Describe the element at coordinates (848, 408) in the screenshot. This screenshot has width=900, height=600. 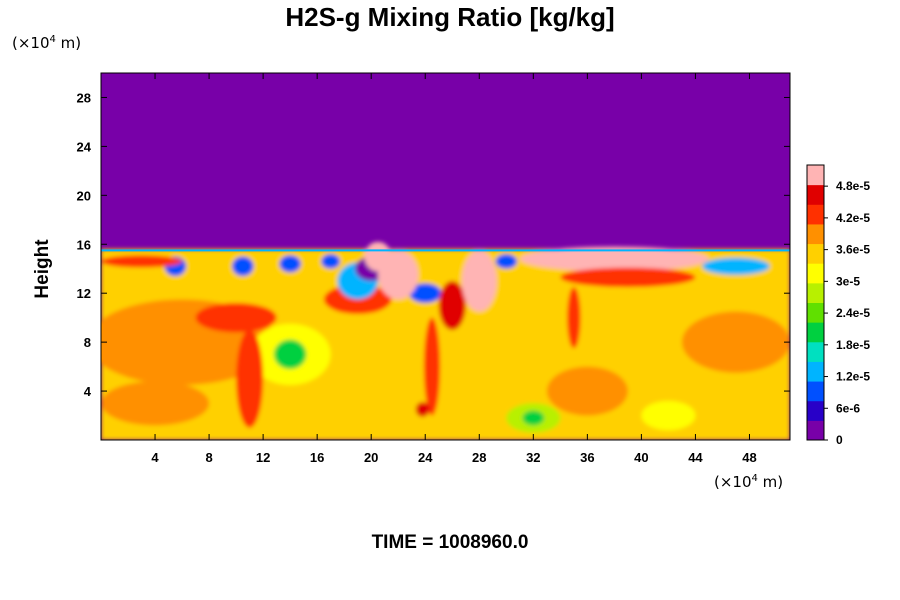
I see `colorbar-tick-label: 6e-6` at that location.